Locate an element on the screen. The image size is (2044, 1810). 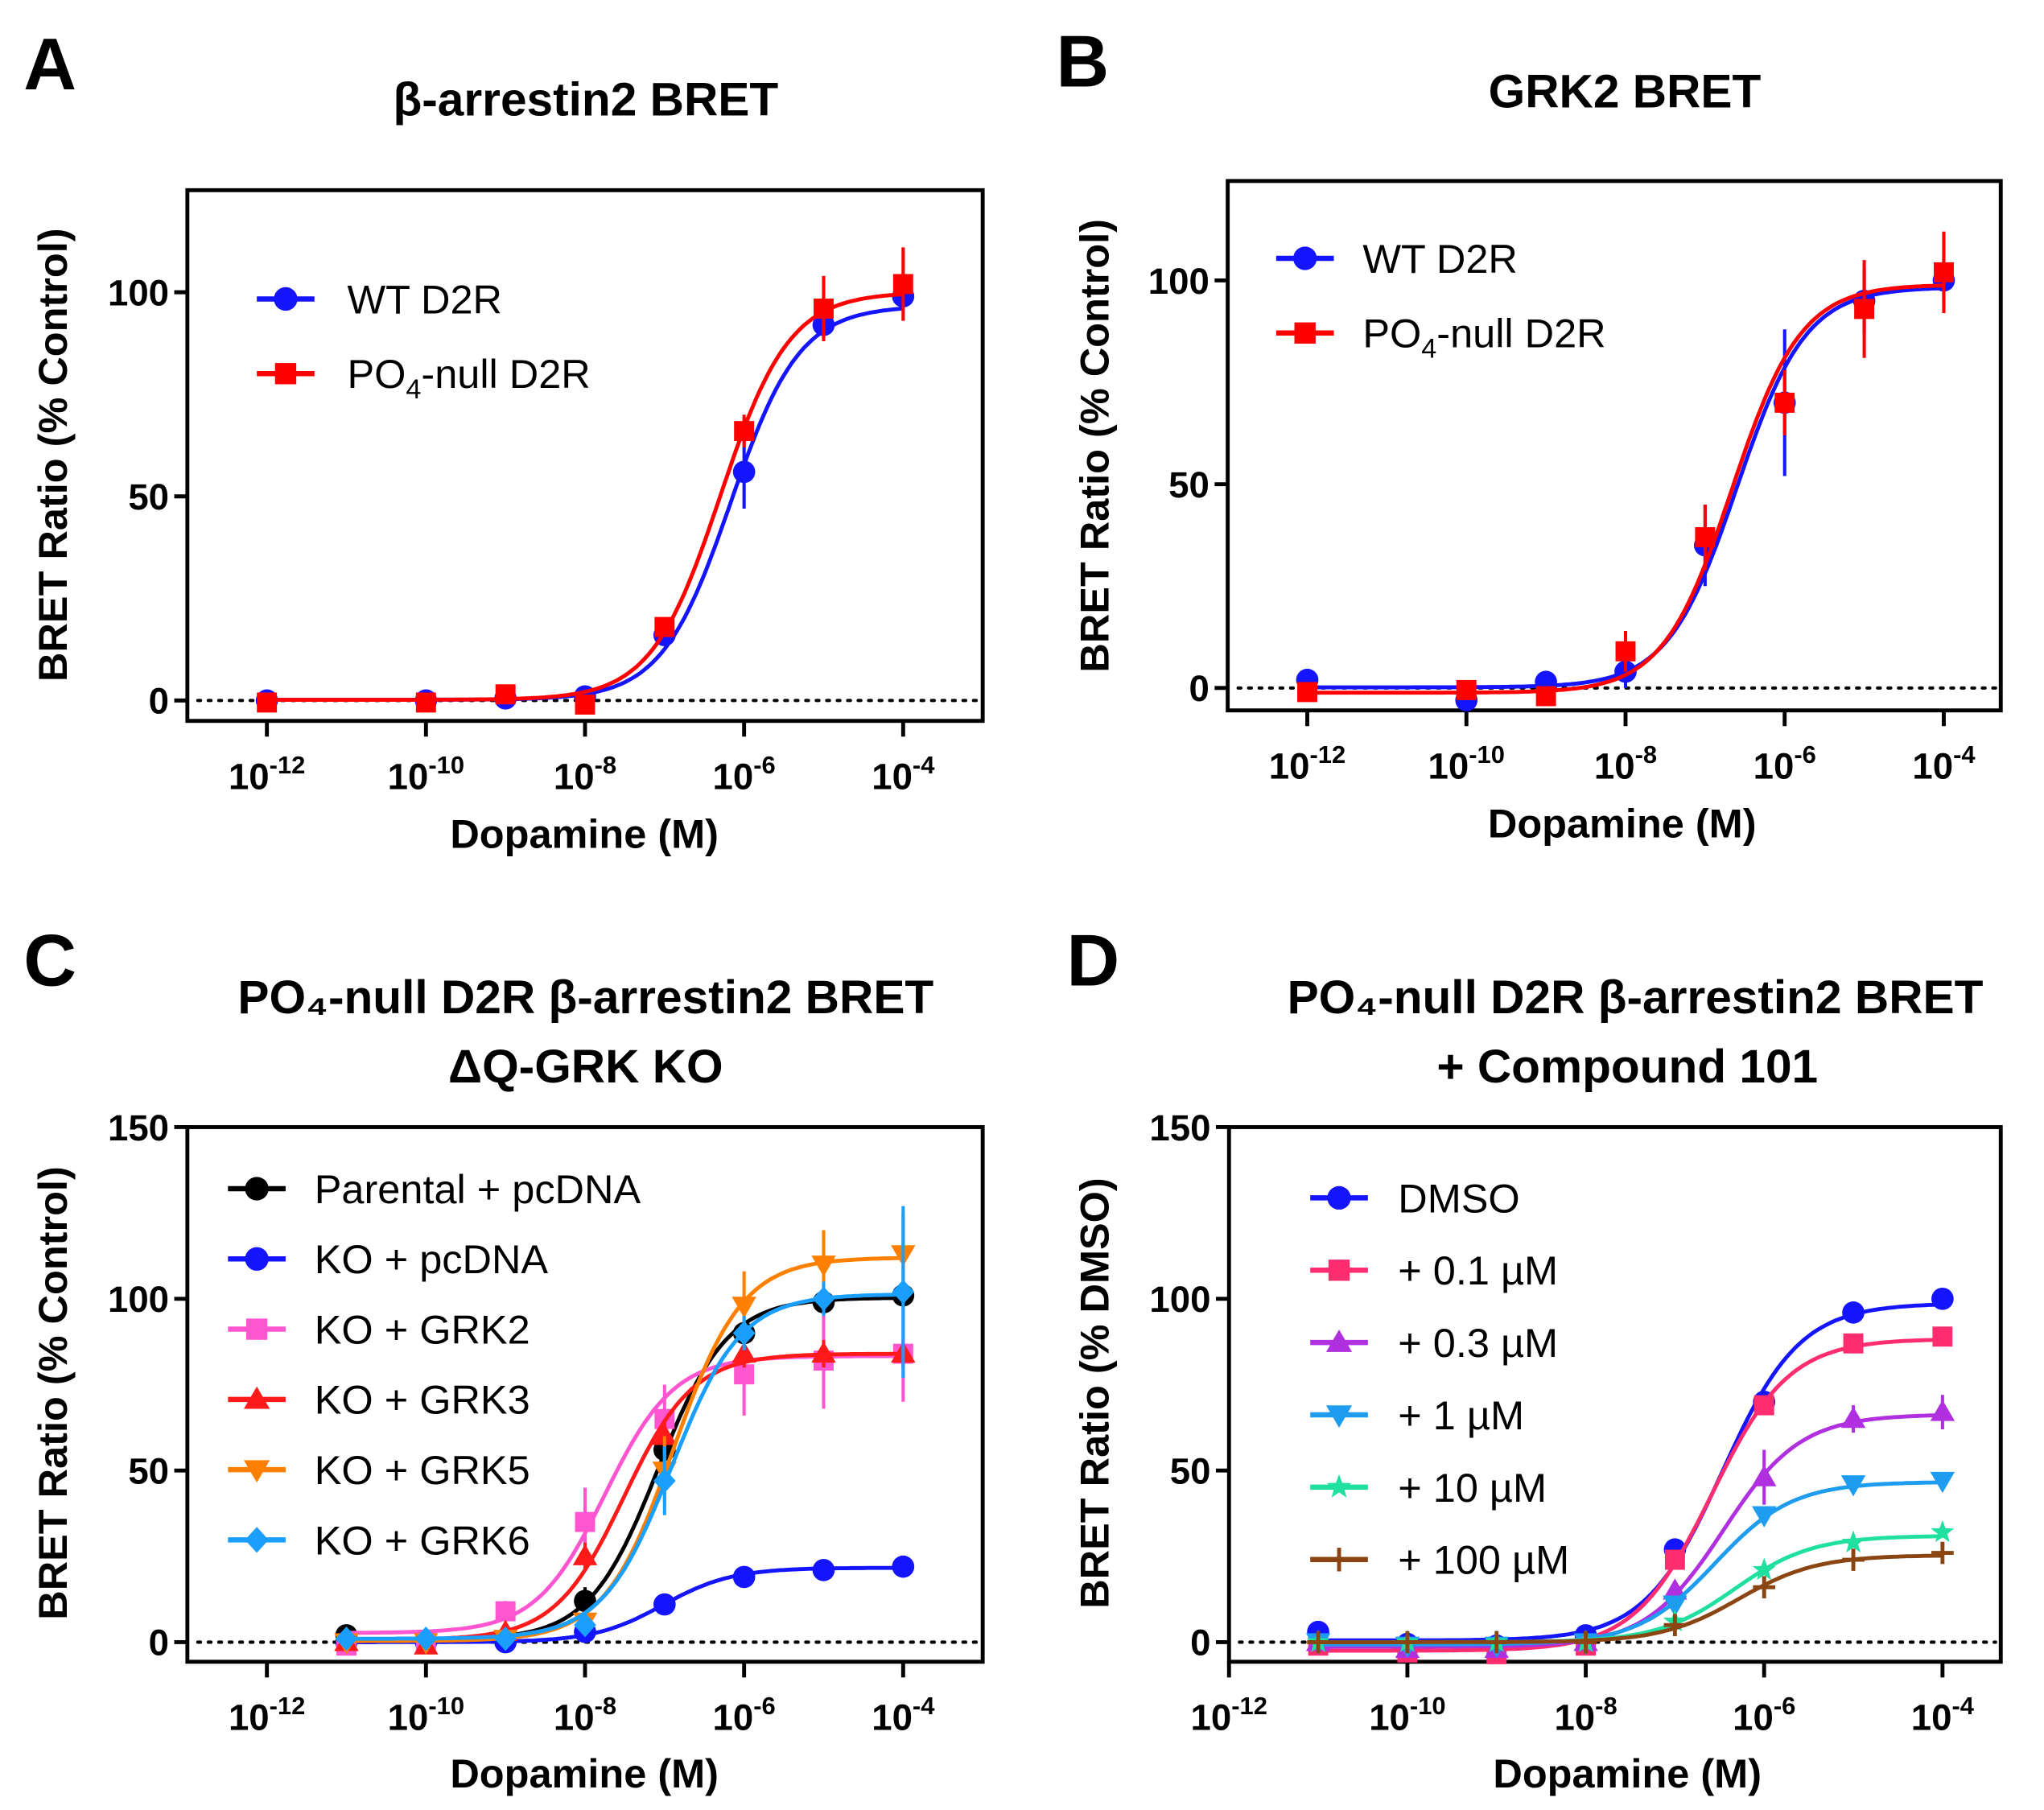
x-tick-label: 10⁻¹⁰ is located at coordinates (426, 1715).